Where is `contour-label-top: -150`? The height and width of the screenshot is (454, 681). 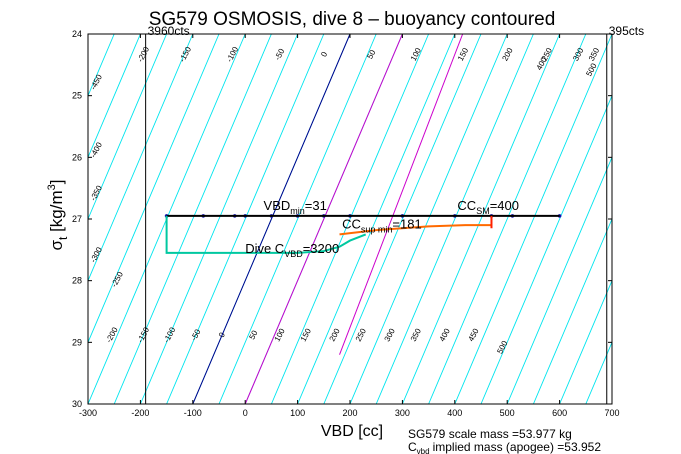
contour-label-top: -150 is located at coordinates (186, 54).